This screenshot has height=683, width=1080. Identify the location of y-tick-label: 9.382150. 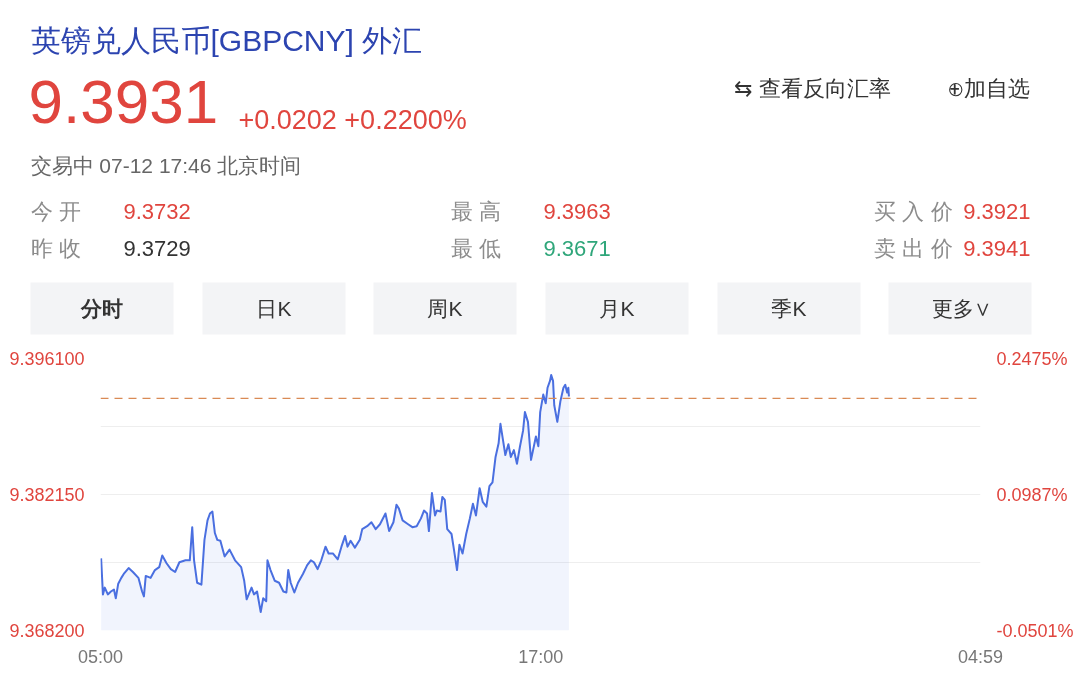
(47, 495).